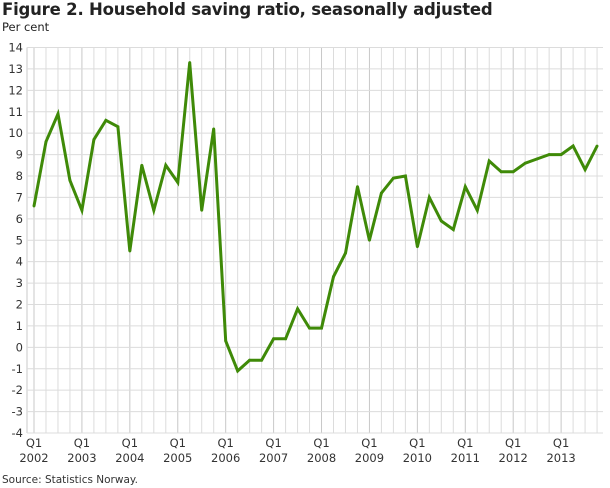  What do you see at coordinates (19, 155) in the screenshot?
I see `y-tick-label: 9` at bounding box center [19, 155].